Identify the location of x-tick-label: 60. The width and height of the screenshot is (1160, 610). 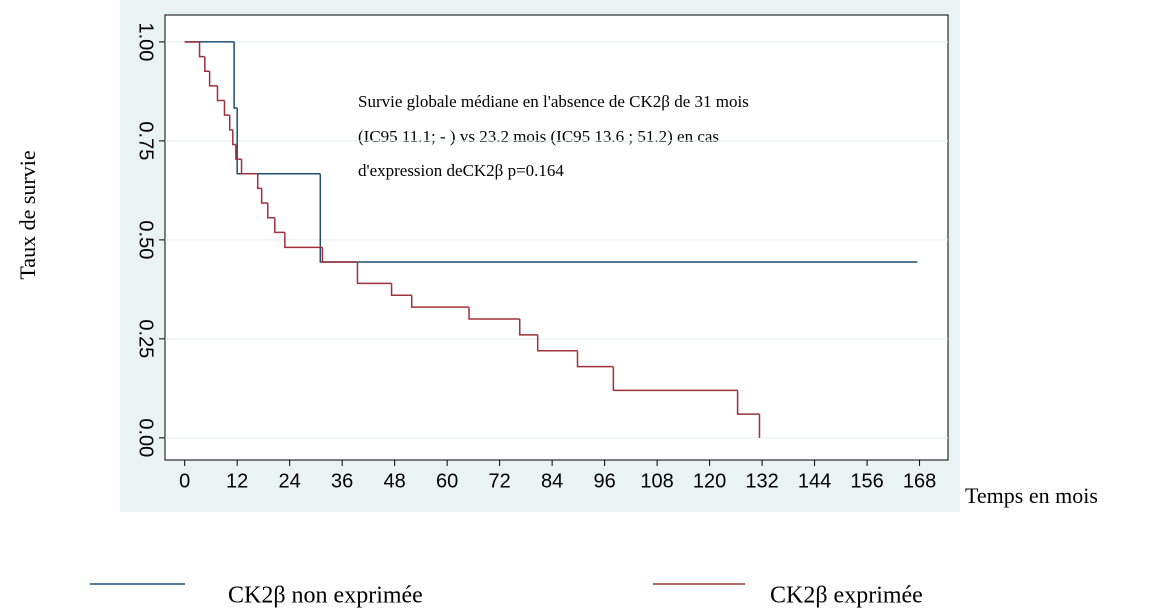
(447, 481).